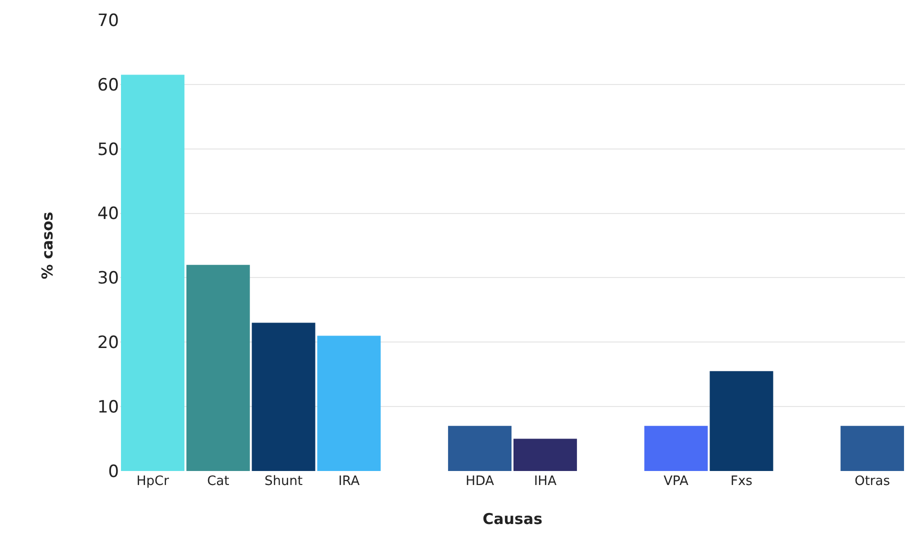 The height and width of the screenshot is (541, 915). I want to click on y-tick-label: 60, so click(108, 85).